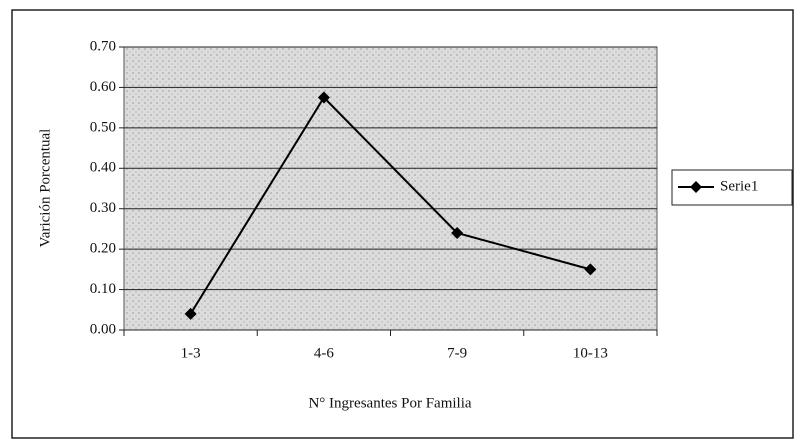  What do you see at coordinates (45, 188) in the screenshot?
I see `y-axis-label: Varición Porcentual` at bounding box center [45, 188].